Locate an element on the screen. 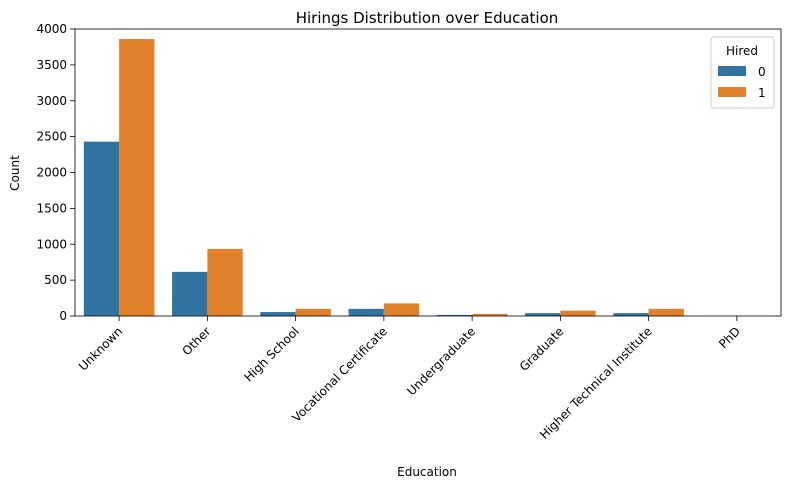 This screenshot has width=790, height=490. bar-series-0-unknown is located at coordinates (101, 228).